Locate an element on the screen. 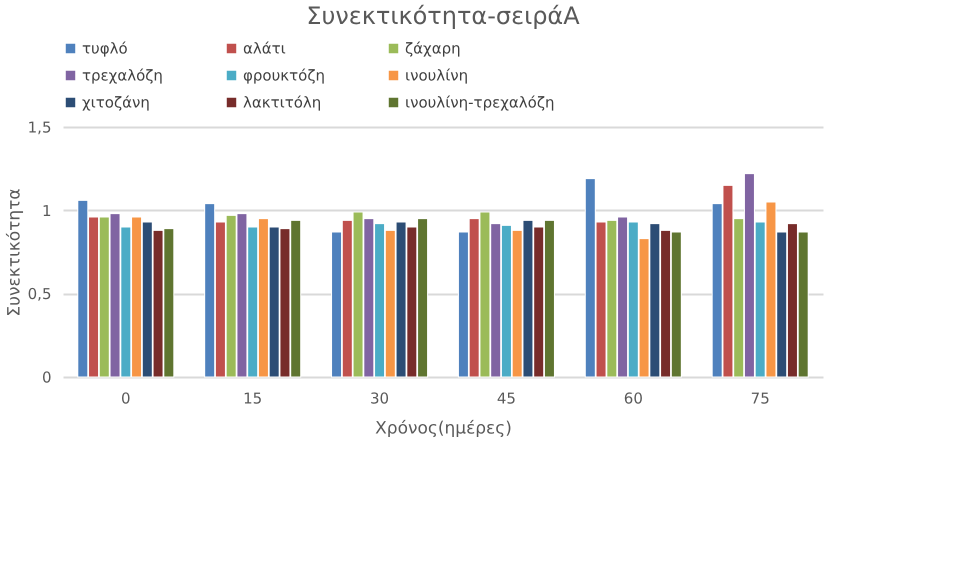 This screenshot has width=960, height=580. y-tick-label: 1,5 is located at coordinates (40, 127).